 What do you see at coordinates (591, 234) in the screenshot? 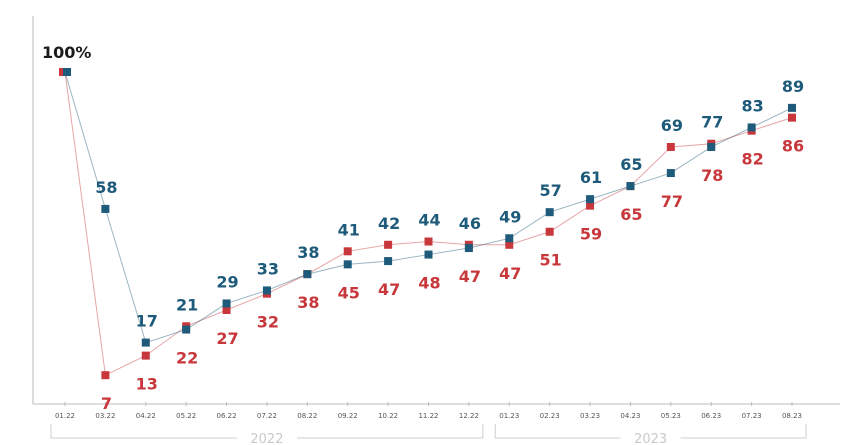
I see `label-series1-03.23: 59` at bounding box center [591, 234].